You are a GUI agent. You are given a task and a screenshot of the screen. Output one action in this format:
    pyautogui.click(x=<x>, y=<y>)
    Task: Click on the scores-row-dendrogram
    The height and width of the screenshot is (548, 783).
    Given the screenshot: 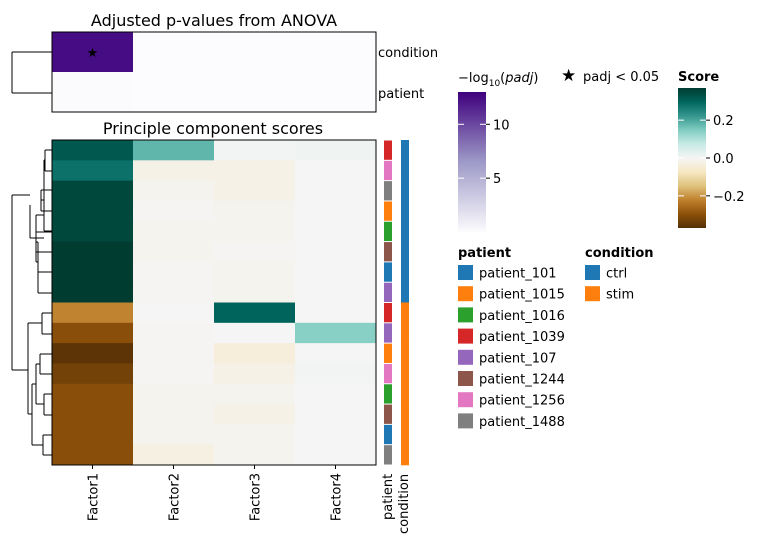 What is the action you would take?
    pyautogui.click(x=31, y=302)
    